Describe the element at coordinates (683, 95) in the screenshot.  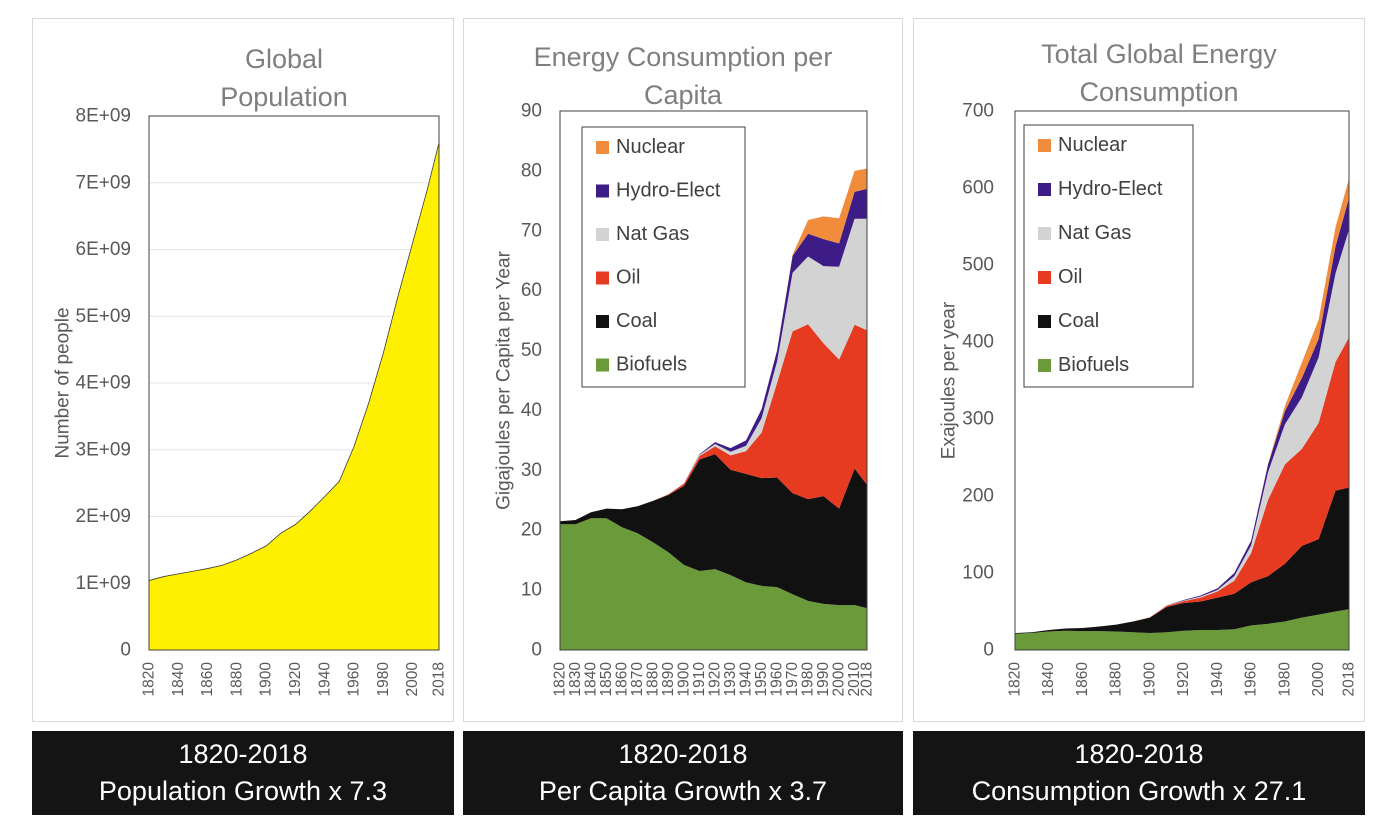
I see `chart-title-line-2: Capita` at that location.